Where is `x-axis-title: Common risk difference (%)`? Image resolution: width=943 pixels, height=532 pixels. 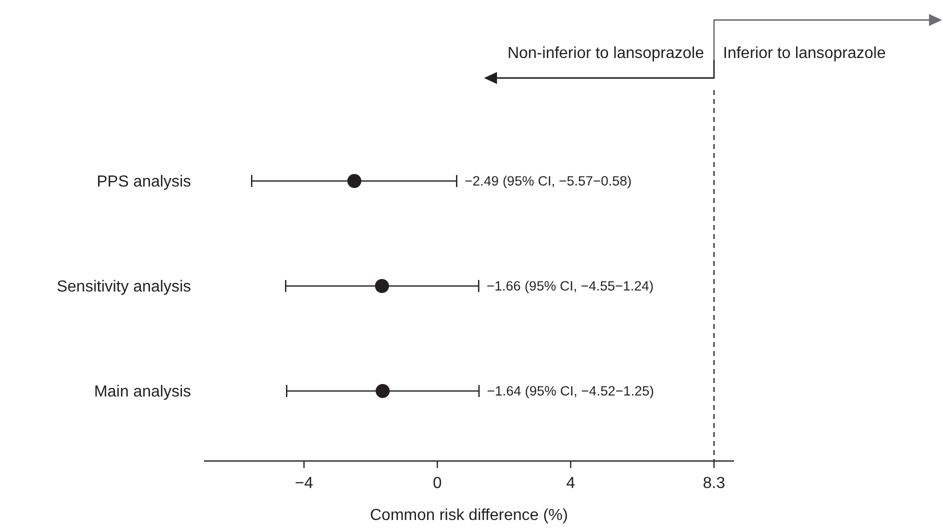 x-axis-title: Common risk difference (%) is located at coordinates (469, 515).